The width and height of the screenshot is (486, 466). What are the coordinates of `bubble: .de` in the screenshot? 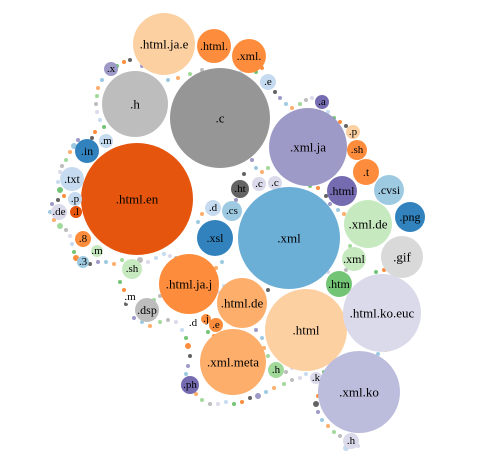 It's located at (59, 212).